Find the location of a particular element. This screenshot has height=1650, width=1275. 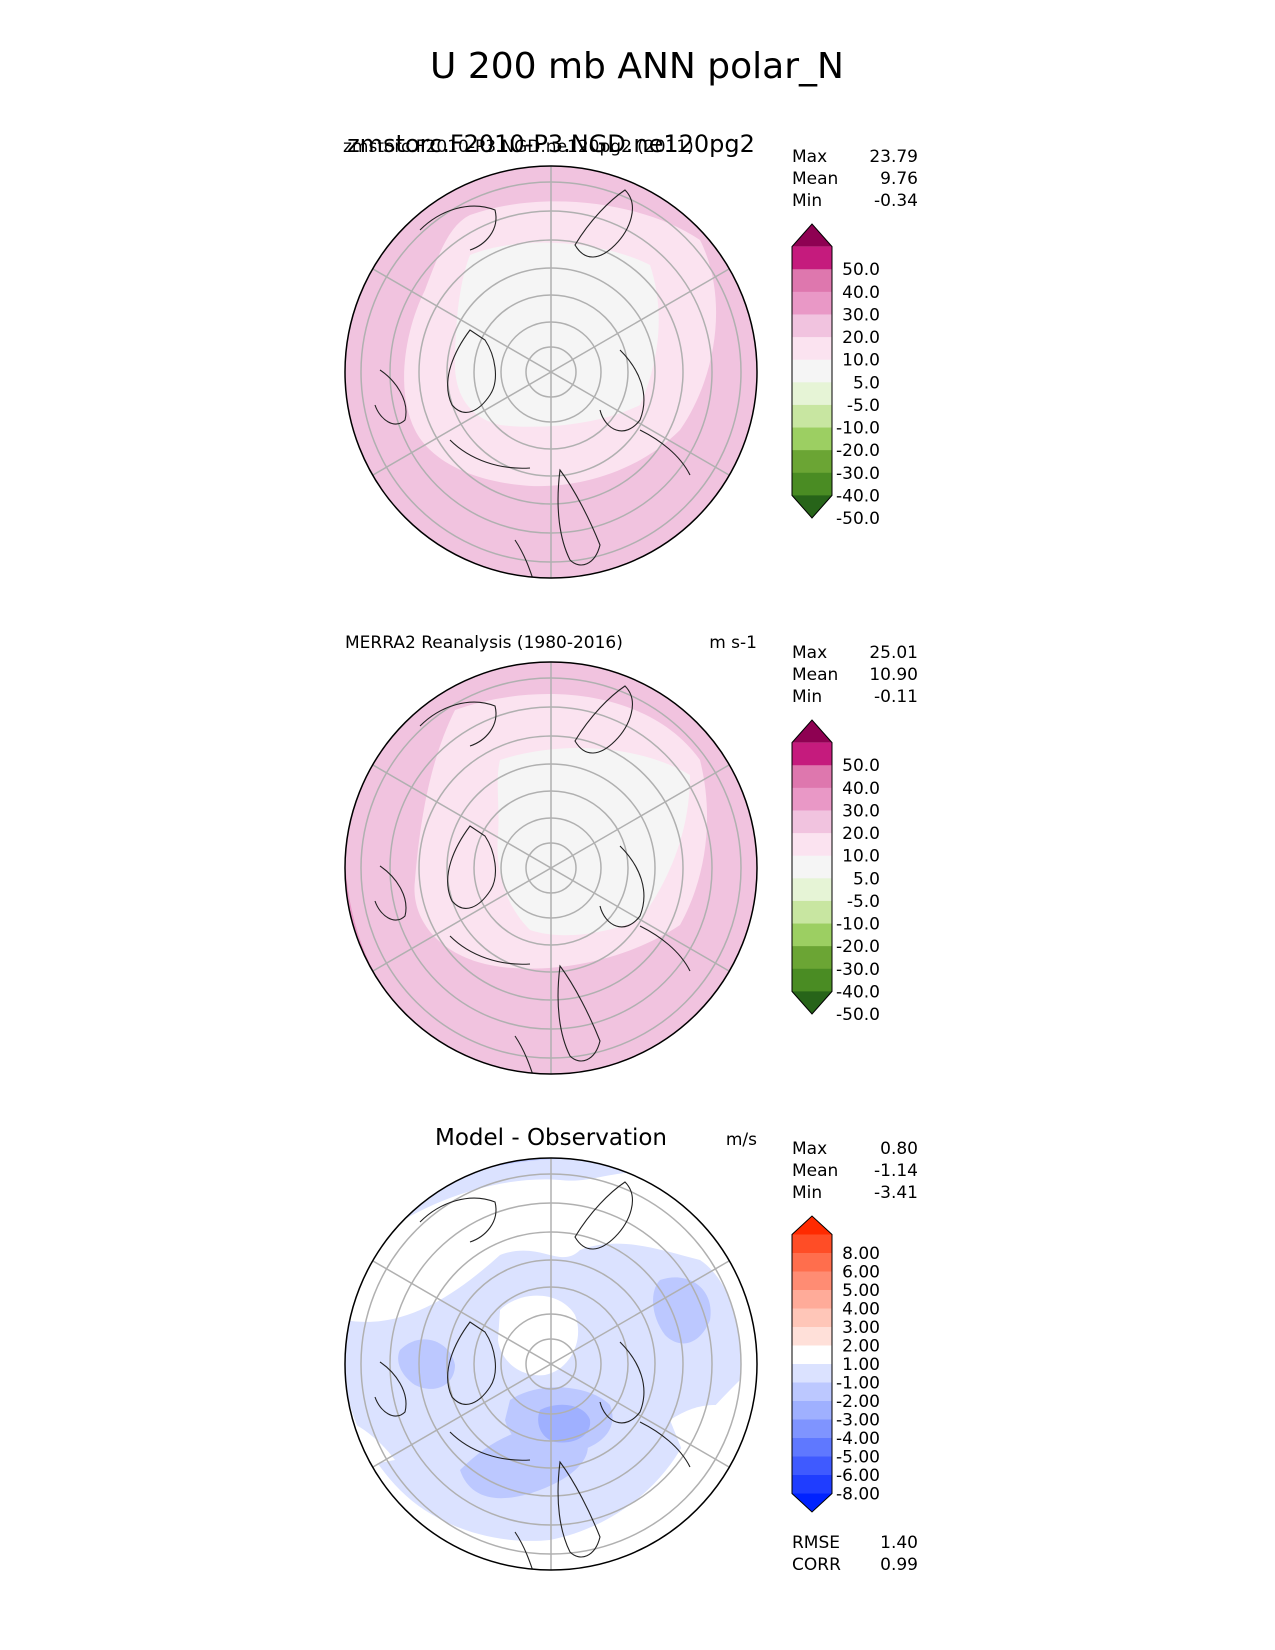

stat-value-max: 25.01 is located at coordinates (893, 653).